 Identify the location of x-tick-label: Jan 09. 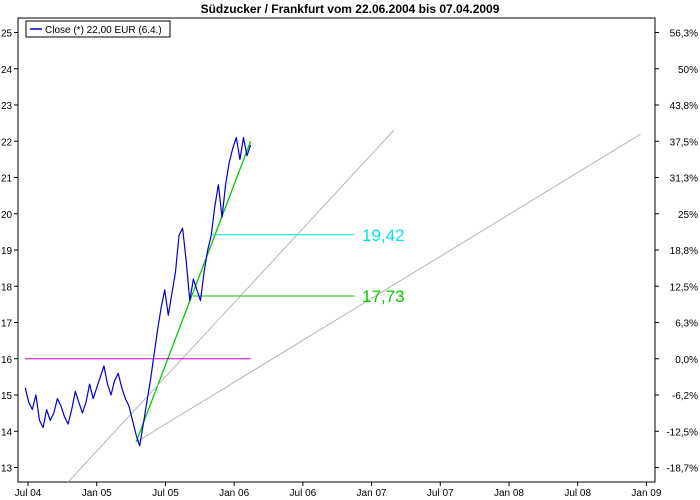
(646, 493).